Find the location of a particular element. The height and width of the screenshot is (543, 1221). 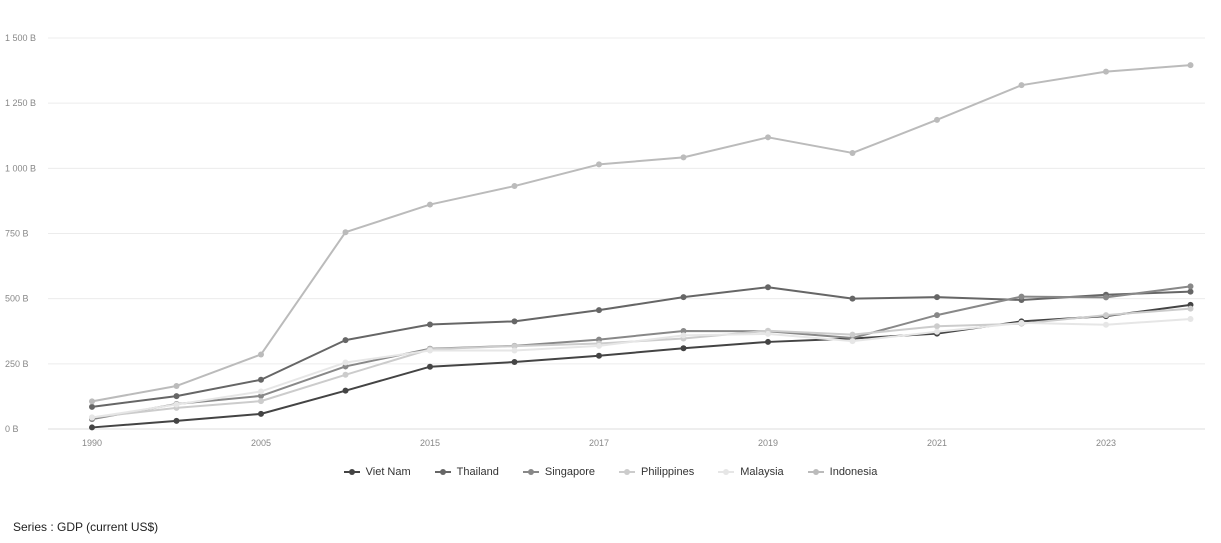

y-tick-label: 500 B is located at coordinates (17, 299).